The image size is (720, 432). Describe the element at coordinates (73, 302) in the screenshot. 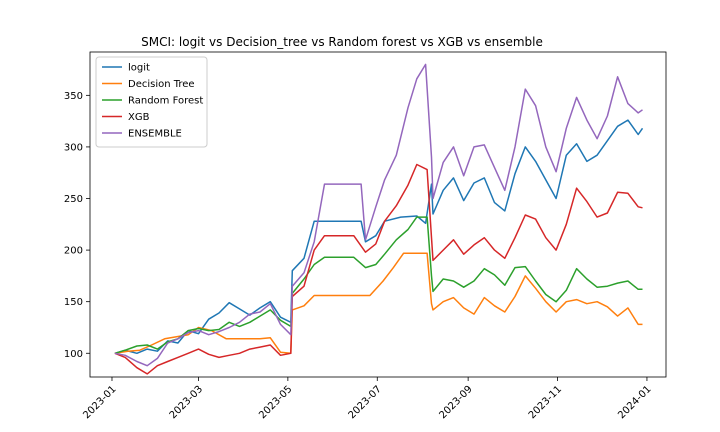

I see `y-tick-label: 150` at that location.